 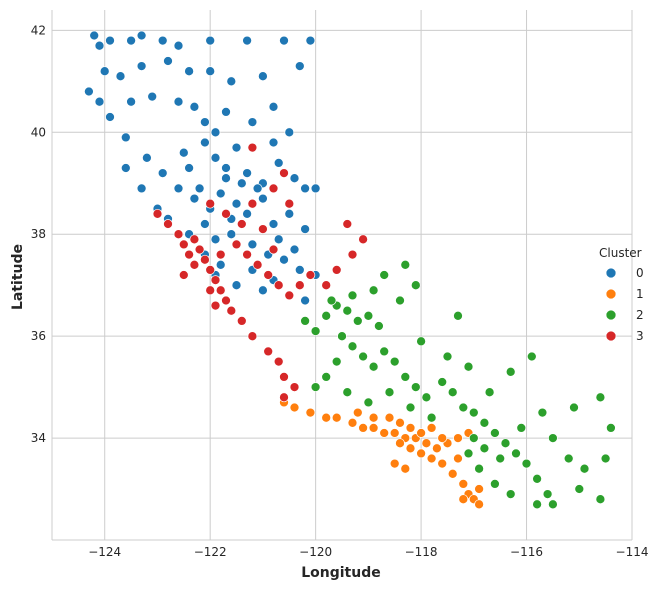 I want to click on x-tick-label: −116, so click(x=526, y=552).